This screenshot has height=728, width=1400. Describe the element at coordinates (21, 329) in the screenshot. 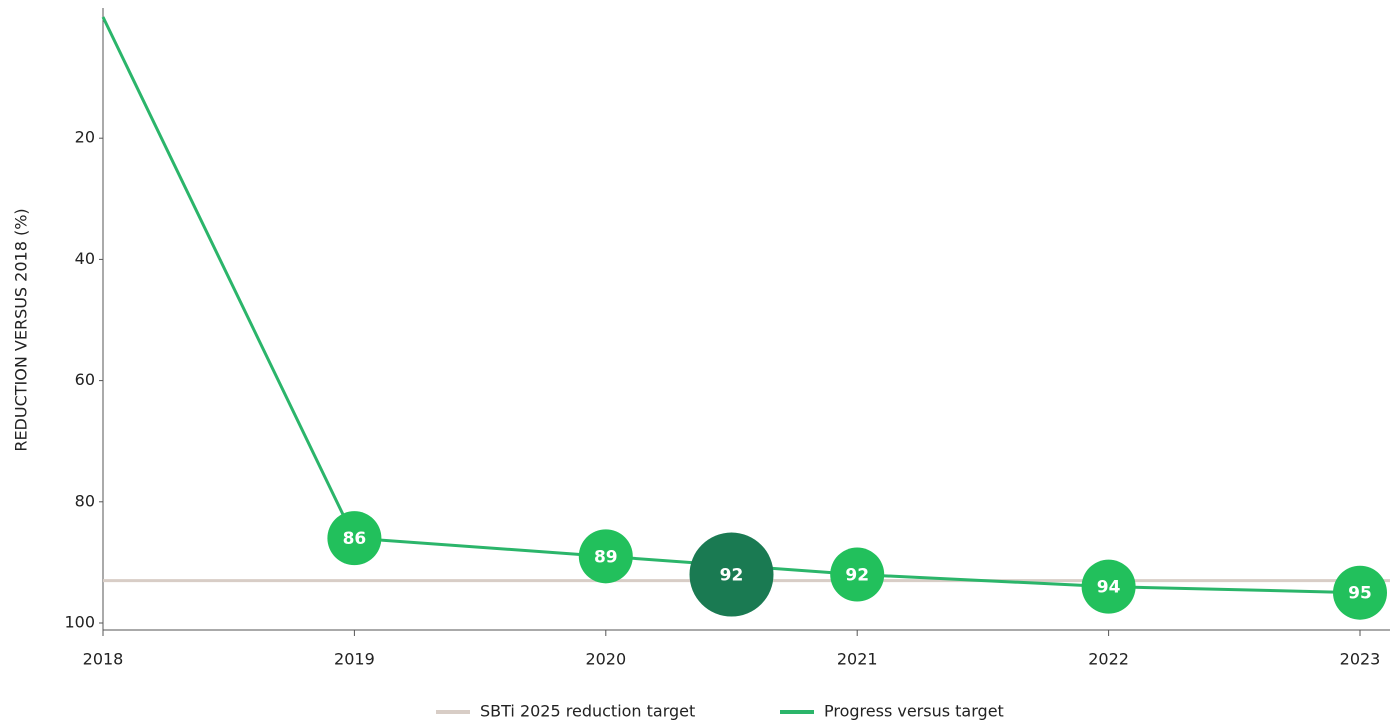

I see `y-axis-label: REDUCTION VERSUS 2018 (%)` at that location.